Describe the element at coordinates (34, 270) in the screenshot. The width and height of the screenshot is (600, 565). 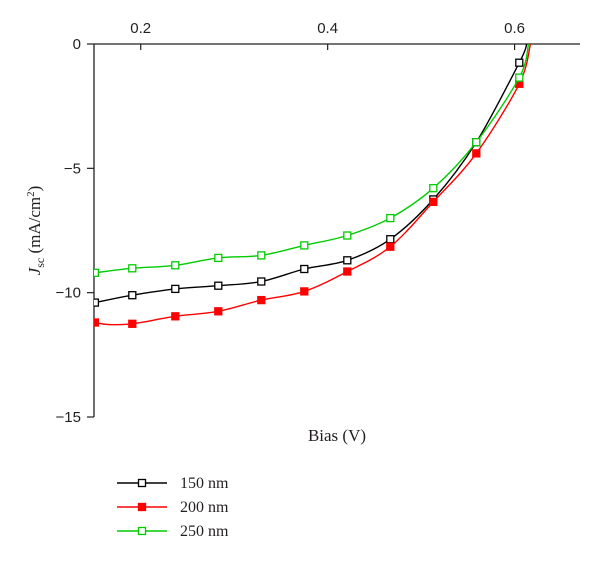
I see `y-axis-symbol: J` at that location.